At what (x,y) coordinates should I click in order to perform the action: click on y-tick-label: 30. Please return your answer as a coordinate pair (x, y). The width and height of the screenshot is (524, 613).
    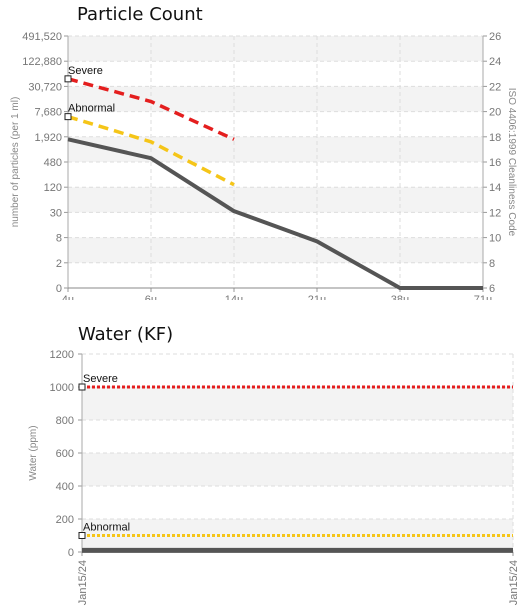
    Looking at the image, I should click on (56, 213).